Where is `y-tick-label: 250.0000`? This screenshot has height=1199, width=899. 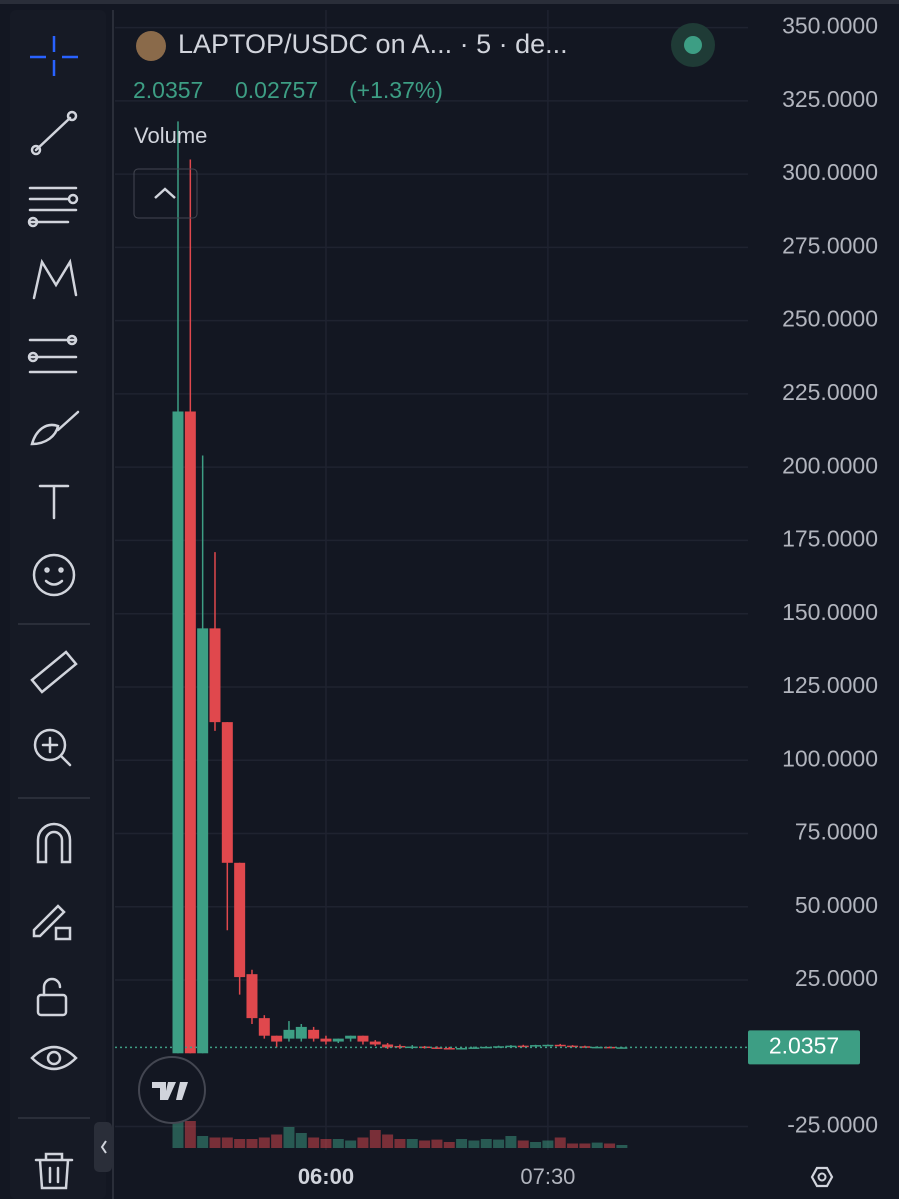 y-tick-label: 250.0000 is located at coordinates (830, 319).